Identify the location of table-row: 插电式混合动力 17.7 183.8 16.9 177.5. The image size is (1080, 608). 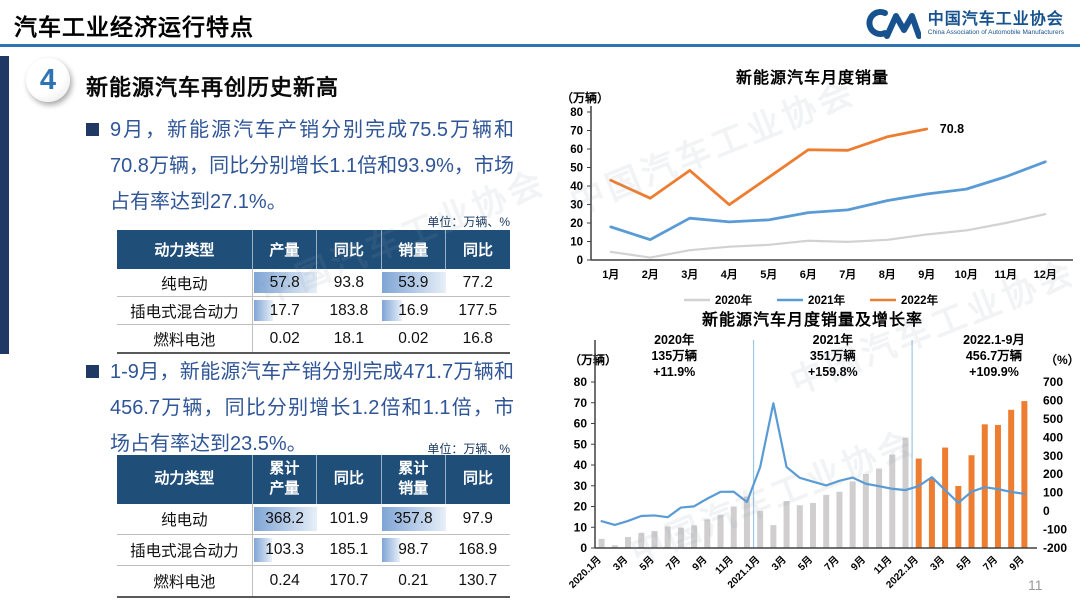
(313, 310).